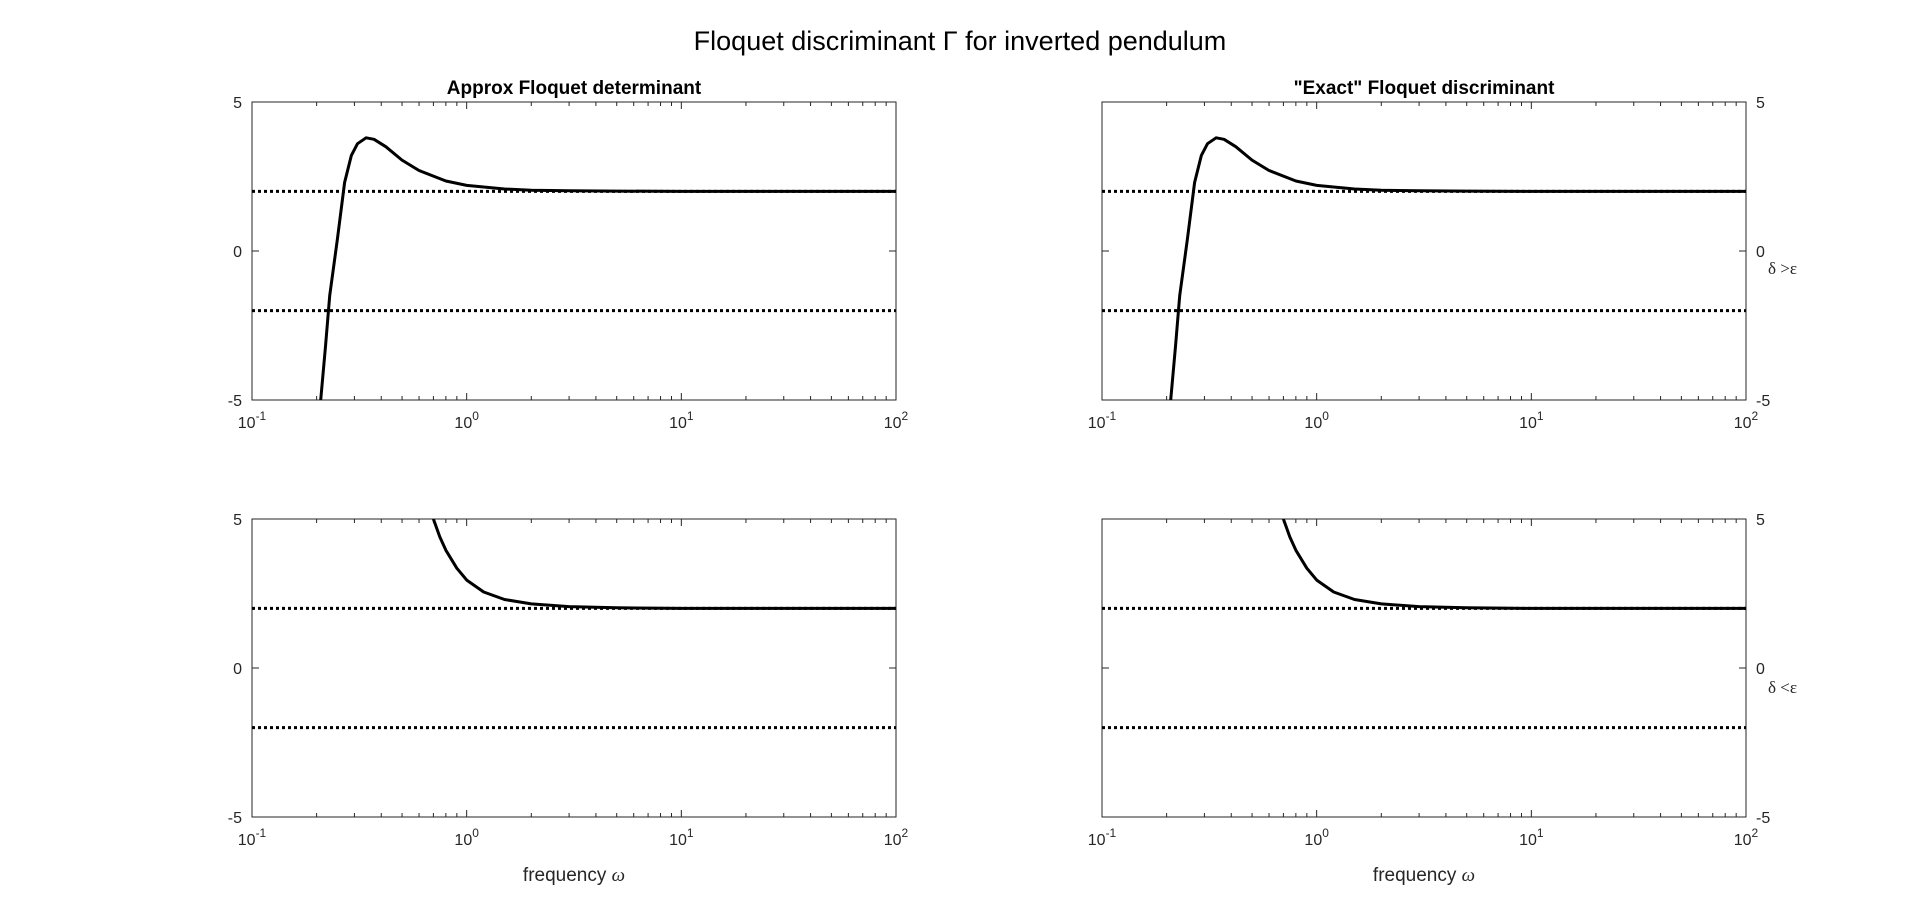 This screenshot has width=1920, height=911. I want to click on row-label-top: δ >ε, so click(1782, 268).